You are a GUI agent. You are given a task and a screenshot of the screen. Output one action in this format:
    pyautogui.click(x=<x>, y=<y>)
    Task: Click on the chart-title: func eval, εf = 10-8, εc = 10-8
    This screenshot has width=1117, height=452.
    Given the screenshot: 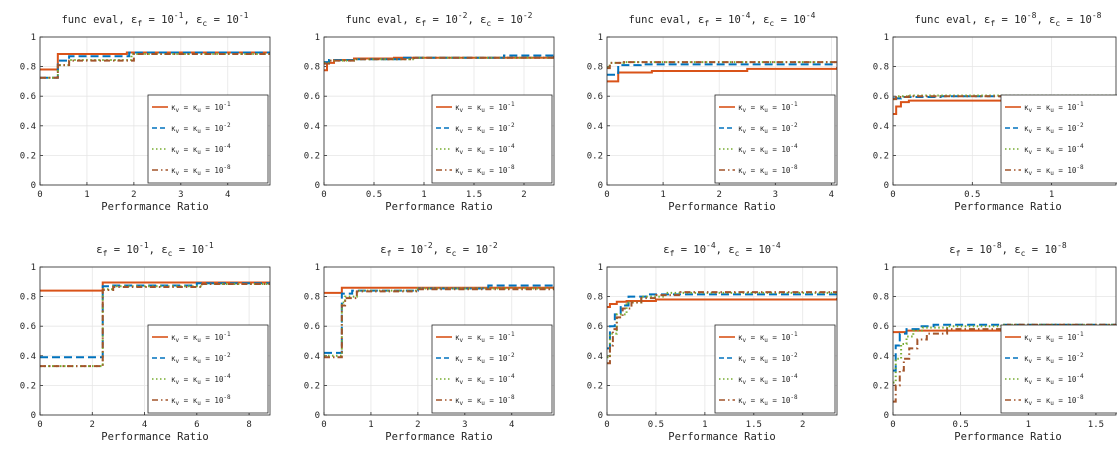 What is the action you would take?
    pyautogui.click(x=1007, y=19)
    